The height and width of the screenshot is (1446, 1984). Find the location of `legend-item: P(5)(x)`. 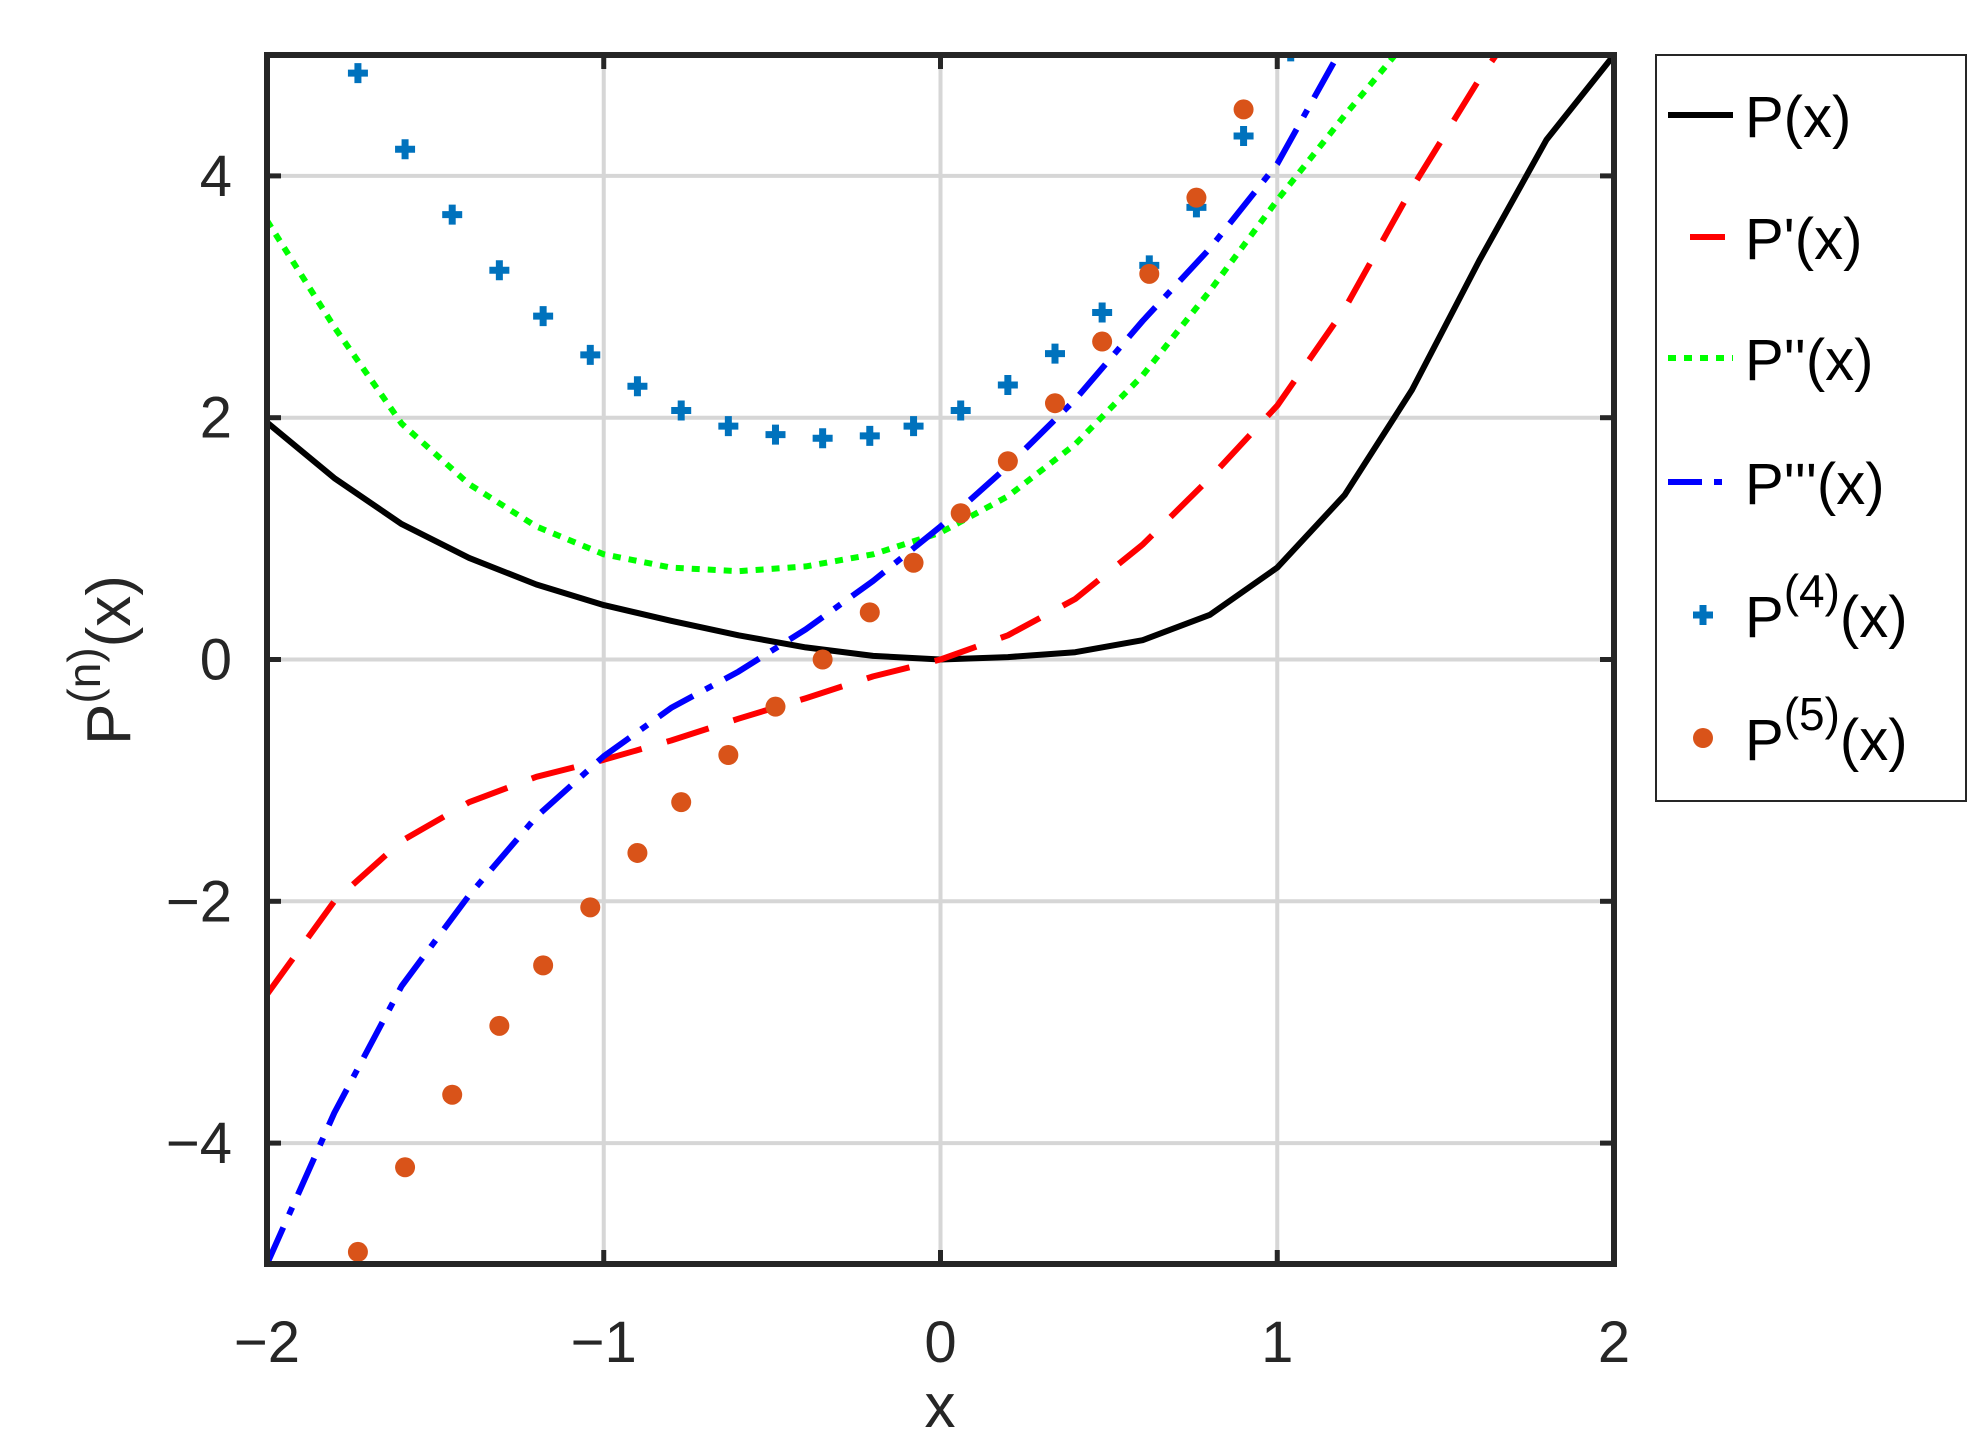

legend-item: P(5)(x) is located at coordinates (1800, 730).